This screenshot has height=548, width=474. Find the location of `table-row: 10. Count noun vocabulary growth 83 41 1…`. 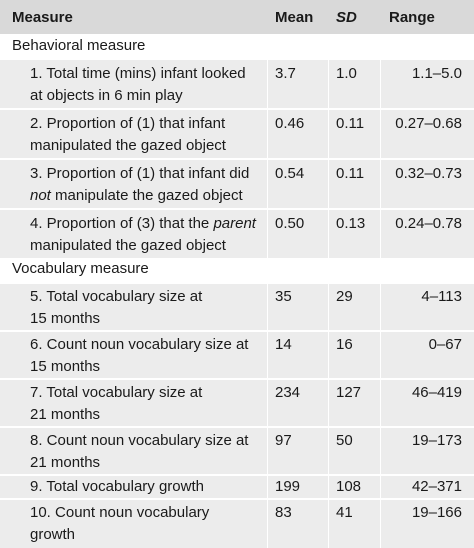

table-row: 10. Count noun vocabulary growth 83 41 1… is located at coordinates (237, 524).